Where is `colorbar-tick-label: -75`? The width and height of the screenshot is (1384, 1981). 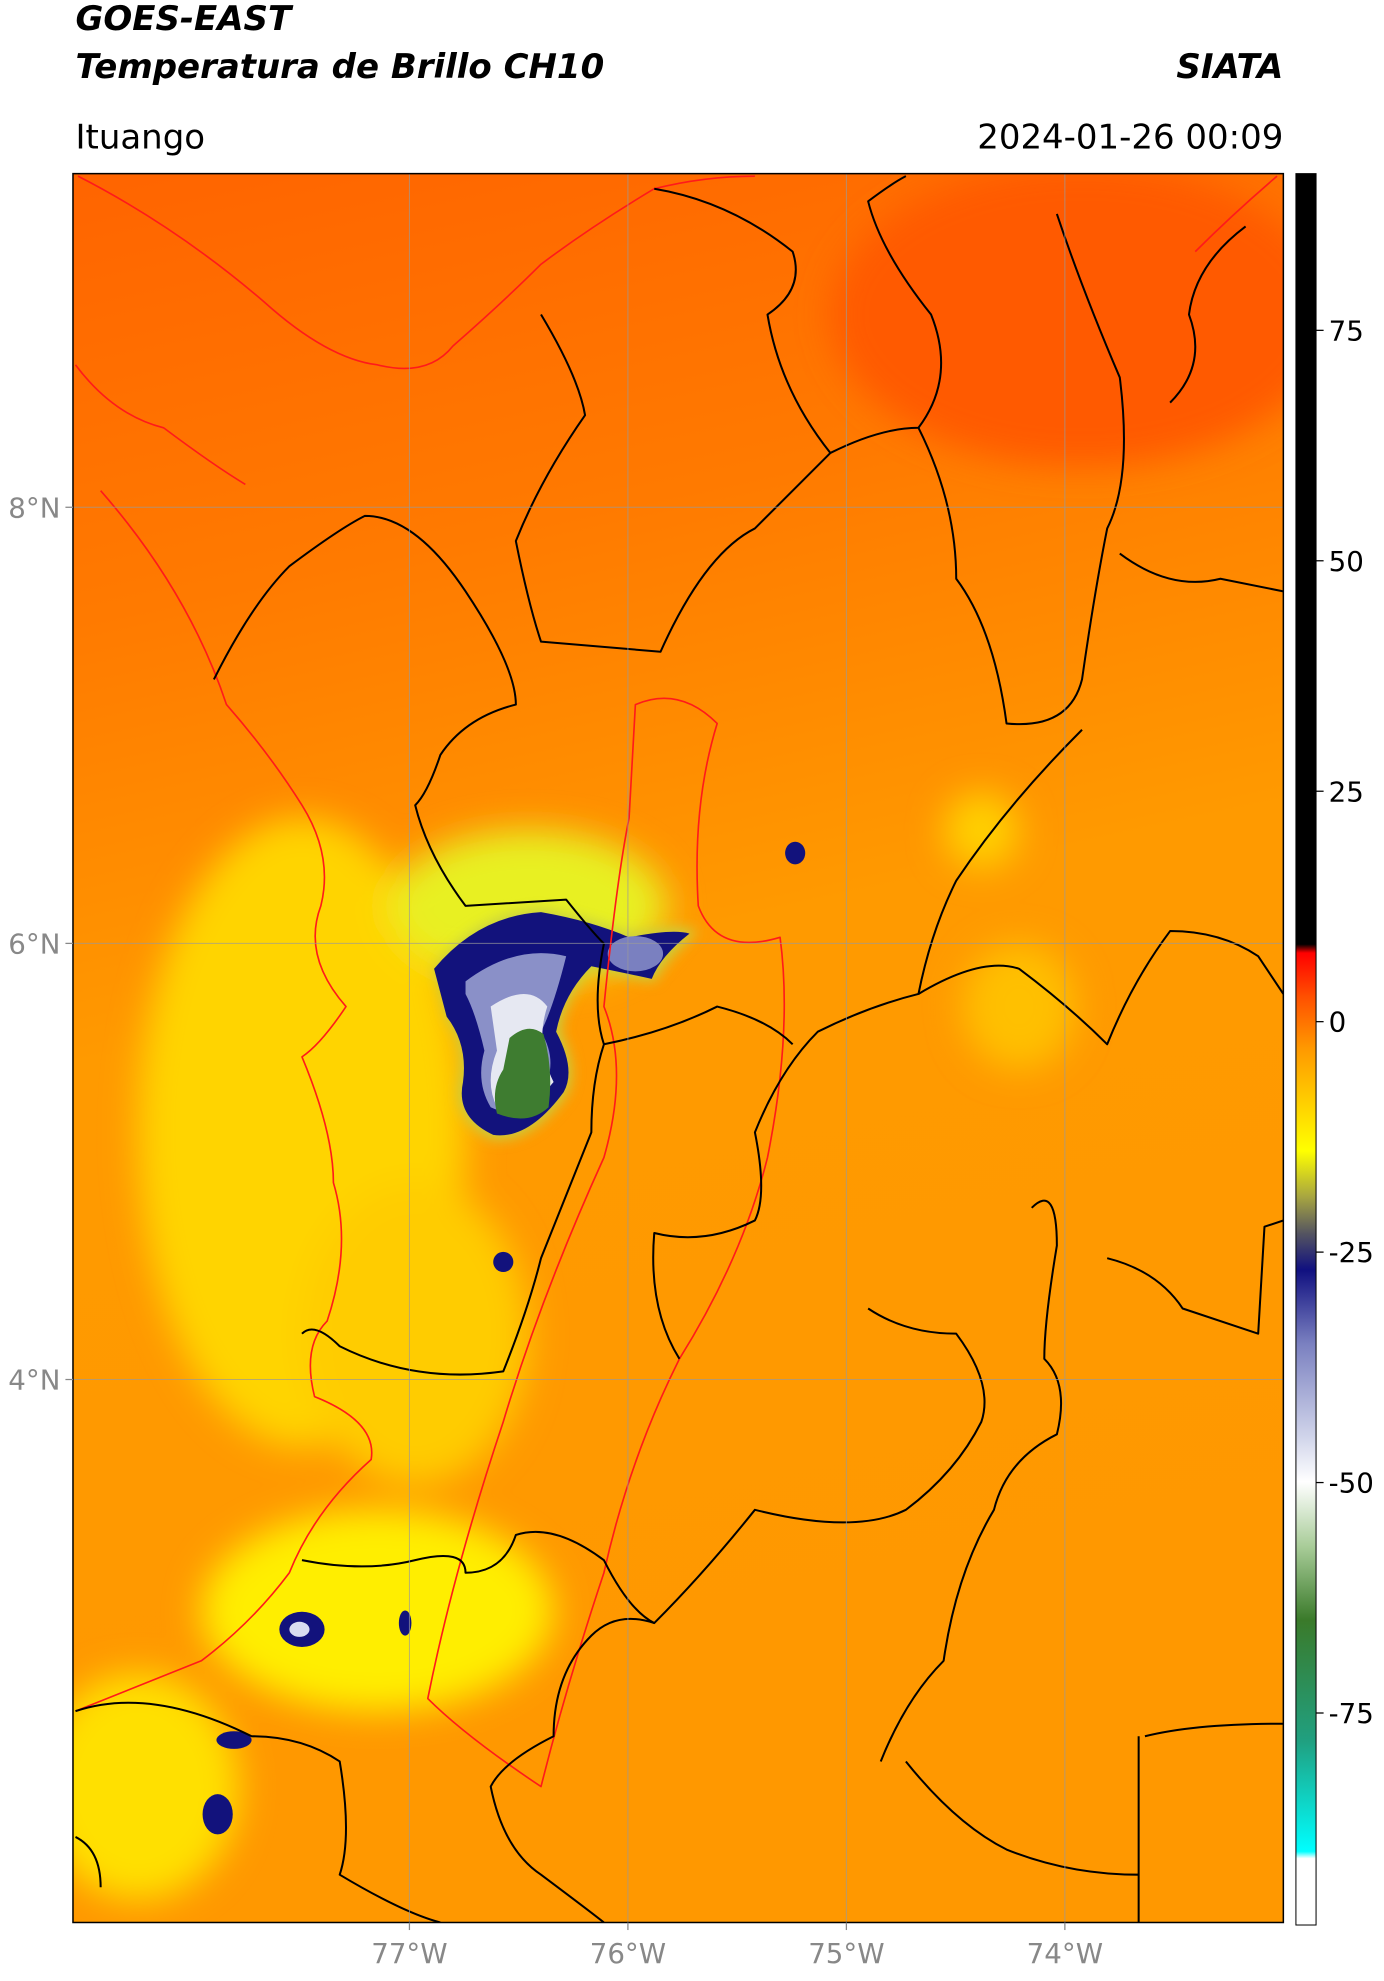 colorbar-tick-label: -75 is located at coordinates (1351, 1713).